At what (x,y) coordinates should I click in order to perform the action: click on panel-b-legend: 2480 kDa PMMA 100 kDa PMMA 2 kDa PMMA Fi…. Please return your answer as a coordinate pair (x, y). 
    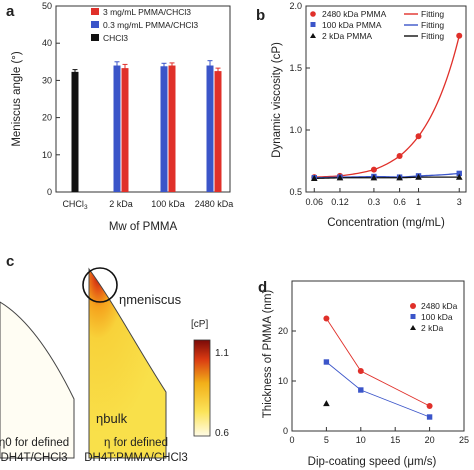
    Looking at the image, I should click on (377, 25).